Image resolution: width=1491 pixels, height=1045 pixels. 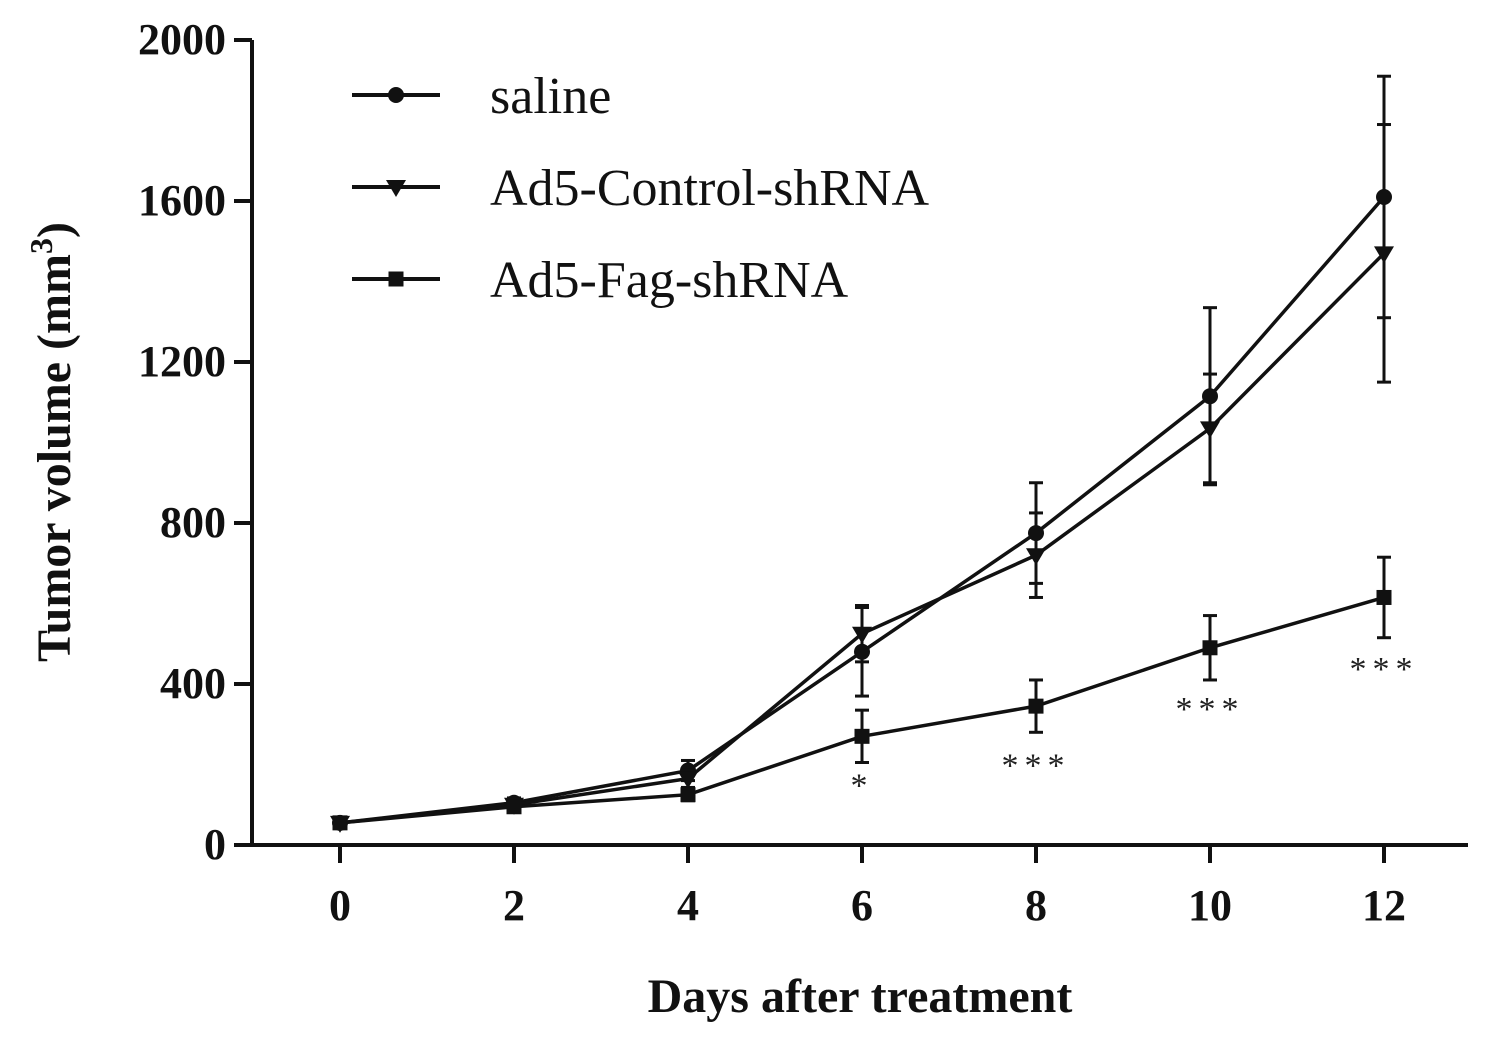 I want to click on x-tick-label: 0, so click(x=340, y=905).